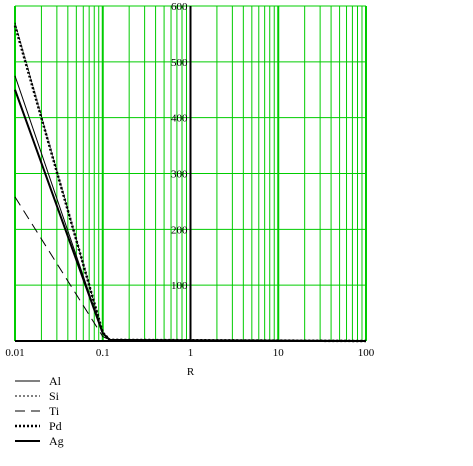  Describe the element at coordinates (191, 353) in the screenshot. I see `x-tick-label: 1` at that location.